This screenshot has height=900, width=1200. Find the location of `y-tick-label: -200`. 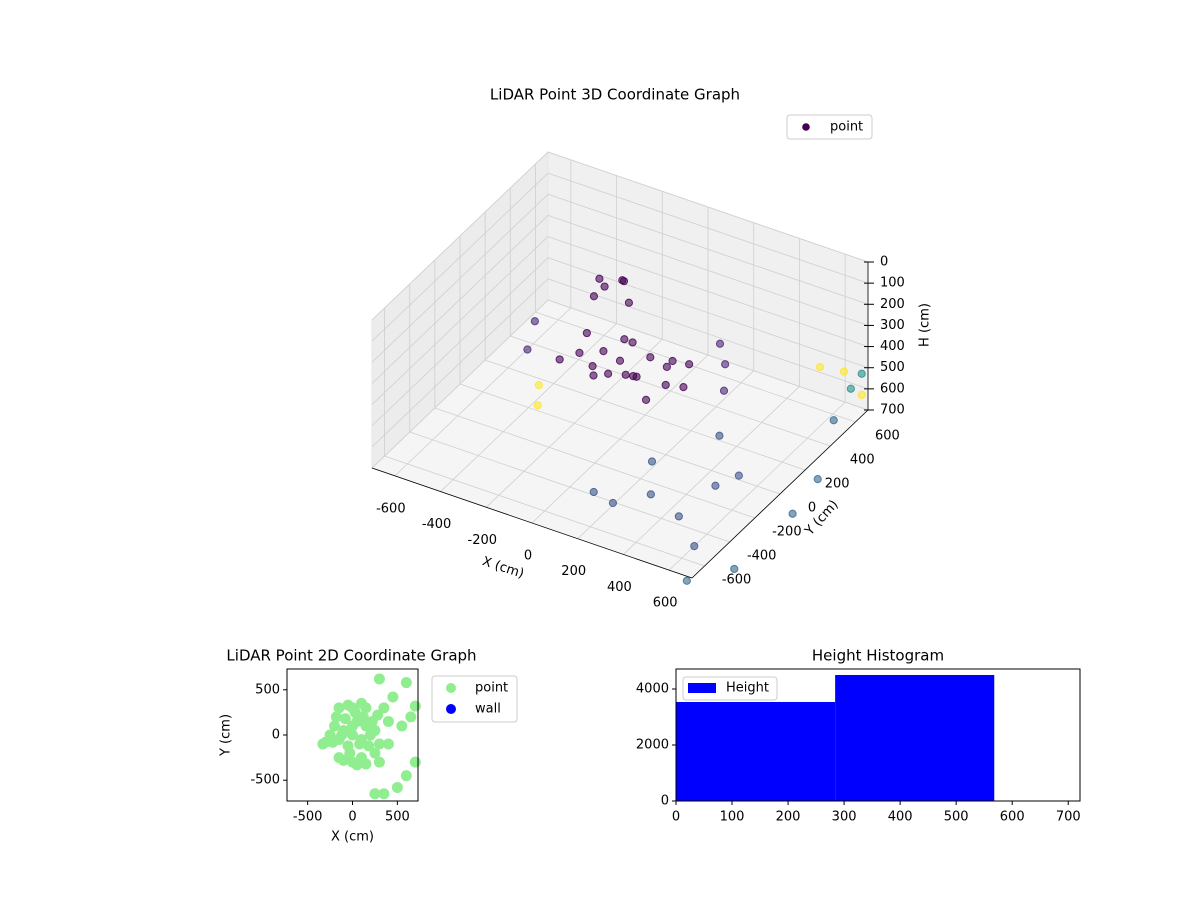

y-tick-label: -200 is located at coordinates (787, 532).